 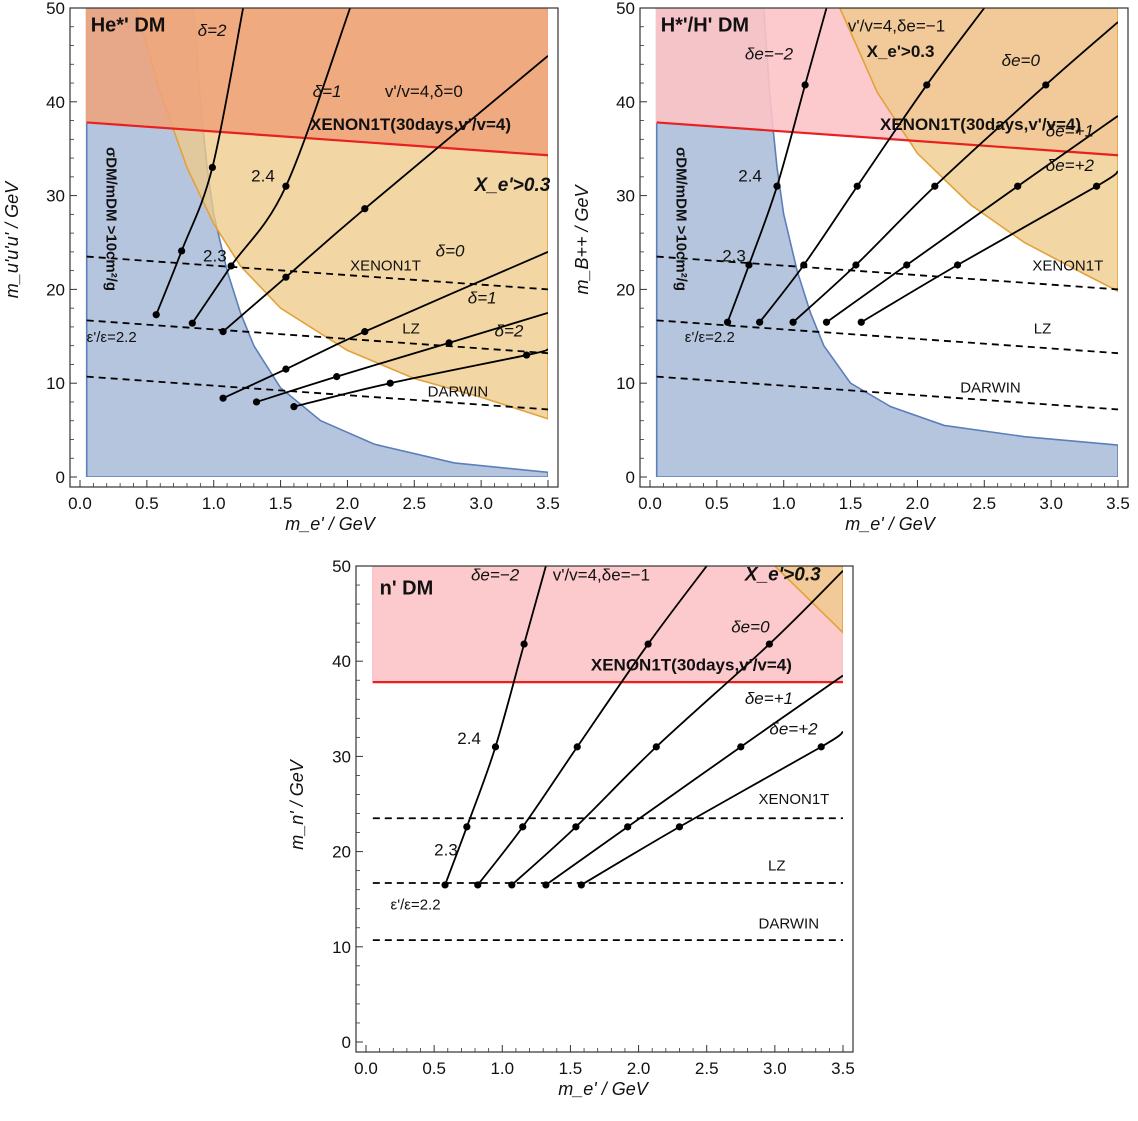 I want to click on annotation-3: X_e'>0.3, so click(x=782, y=574).